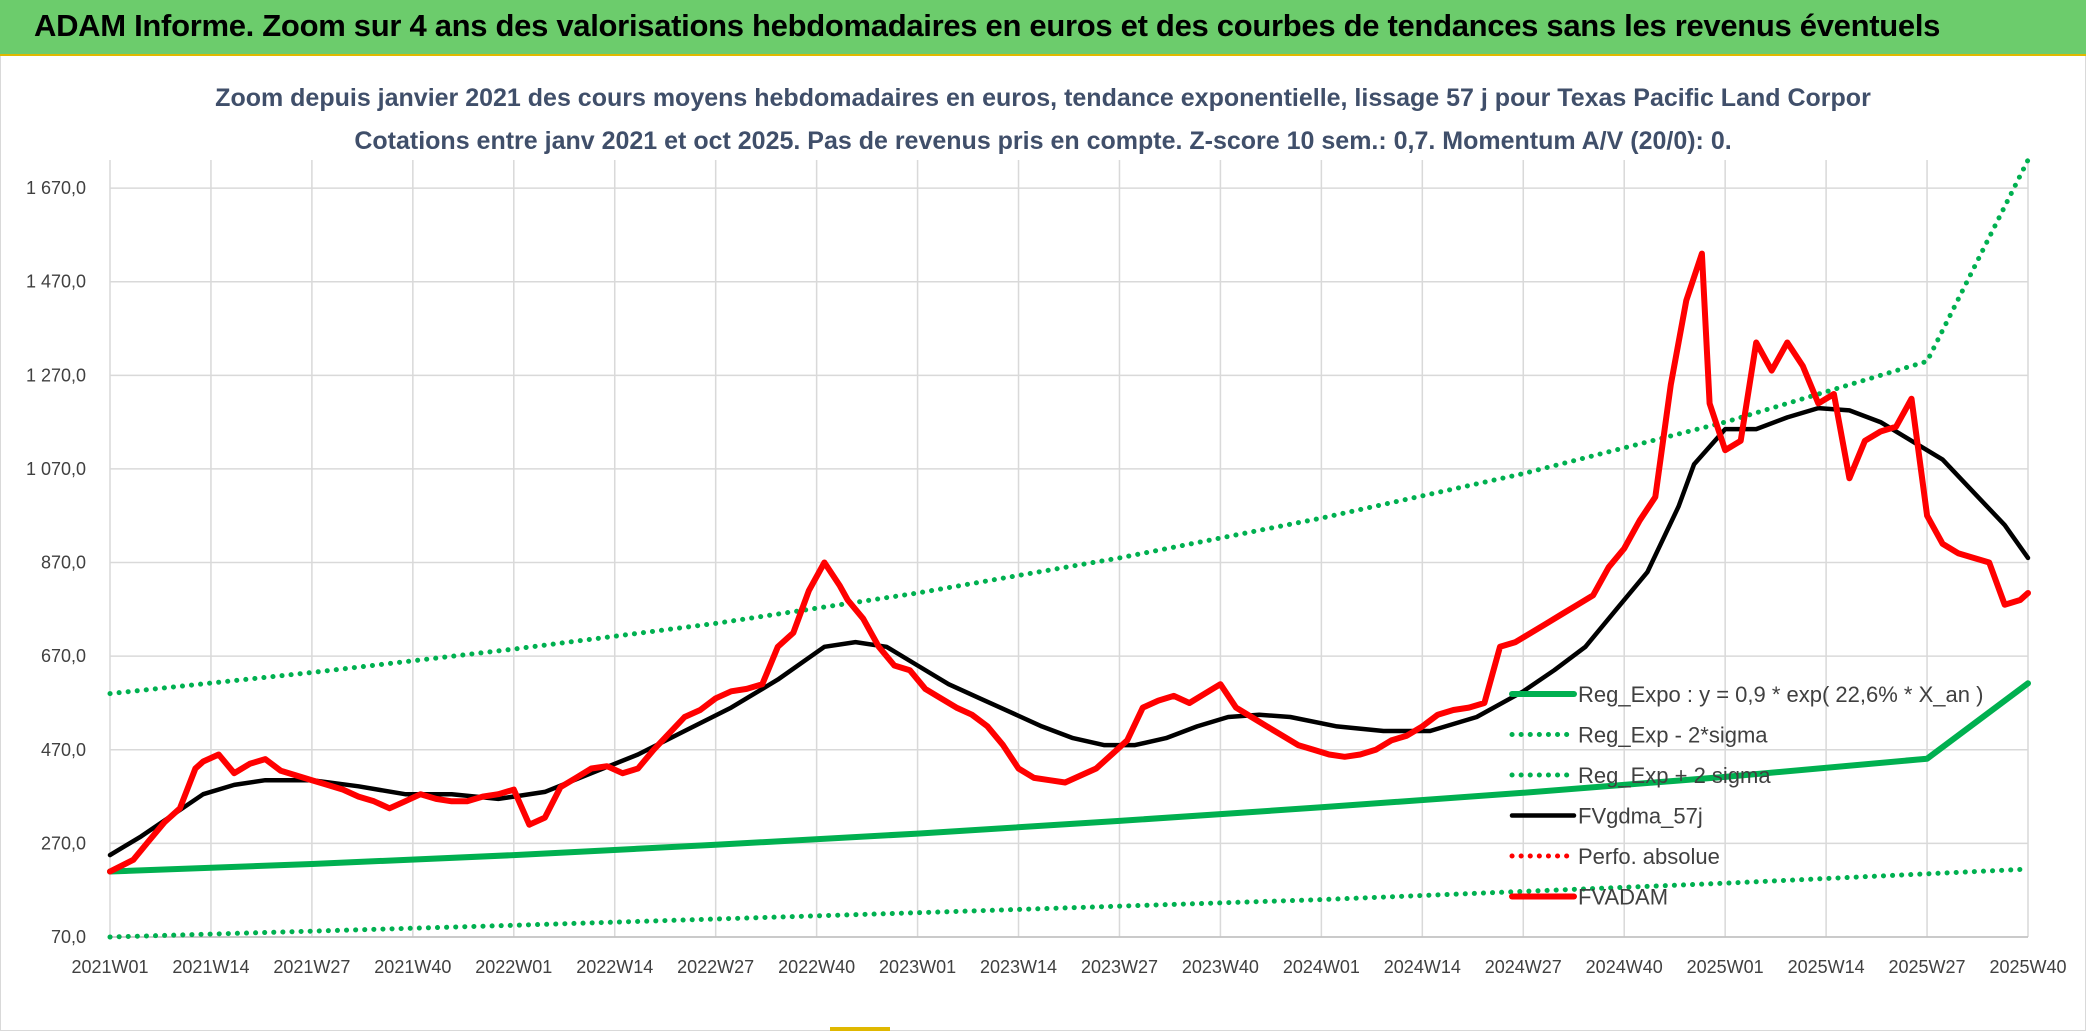 Image resolution: width=2086 pixels, height=1031 pixels. I want to click on x-tick-label: 2025W14, so click(1826, 967).